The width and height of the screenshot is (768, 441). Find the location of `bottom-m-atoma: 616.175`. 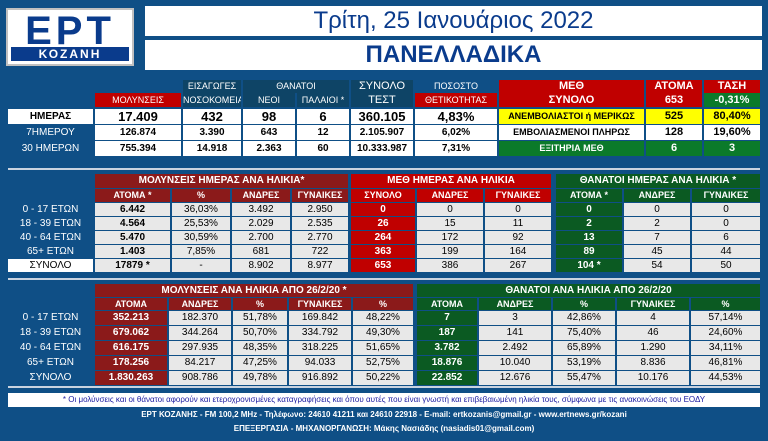

bottom-m-atoma: 616.175 is located at coordinates (131, 348).